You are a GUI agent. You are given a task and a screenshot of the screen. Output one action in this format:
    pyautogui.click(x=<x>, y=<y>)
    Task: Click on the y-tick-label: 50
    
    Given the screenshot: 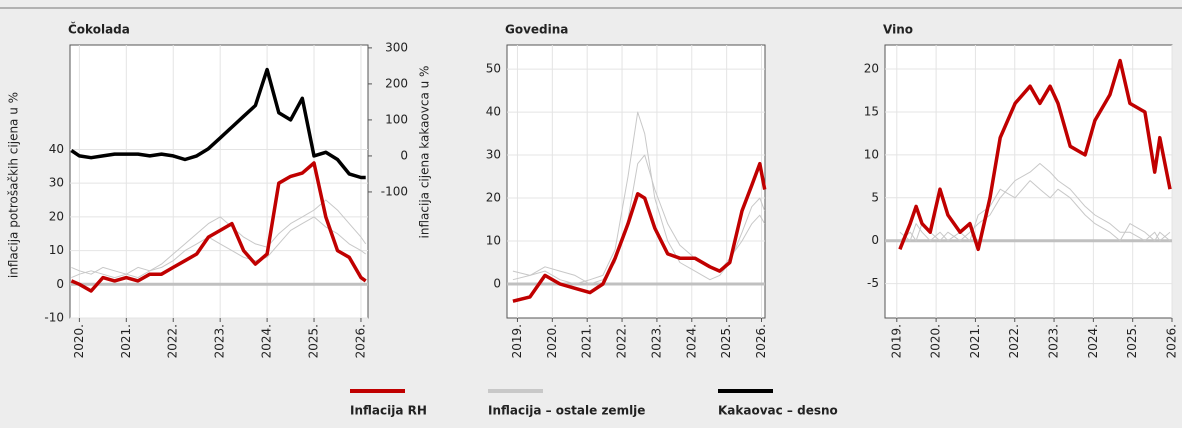 What is the action you would take?
    pyautogui.click(x=493, y=69)
    